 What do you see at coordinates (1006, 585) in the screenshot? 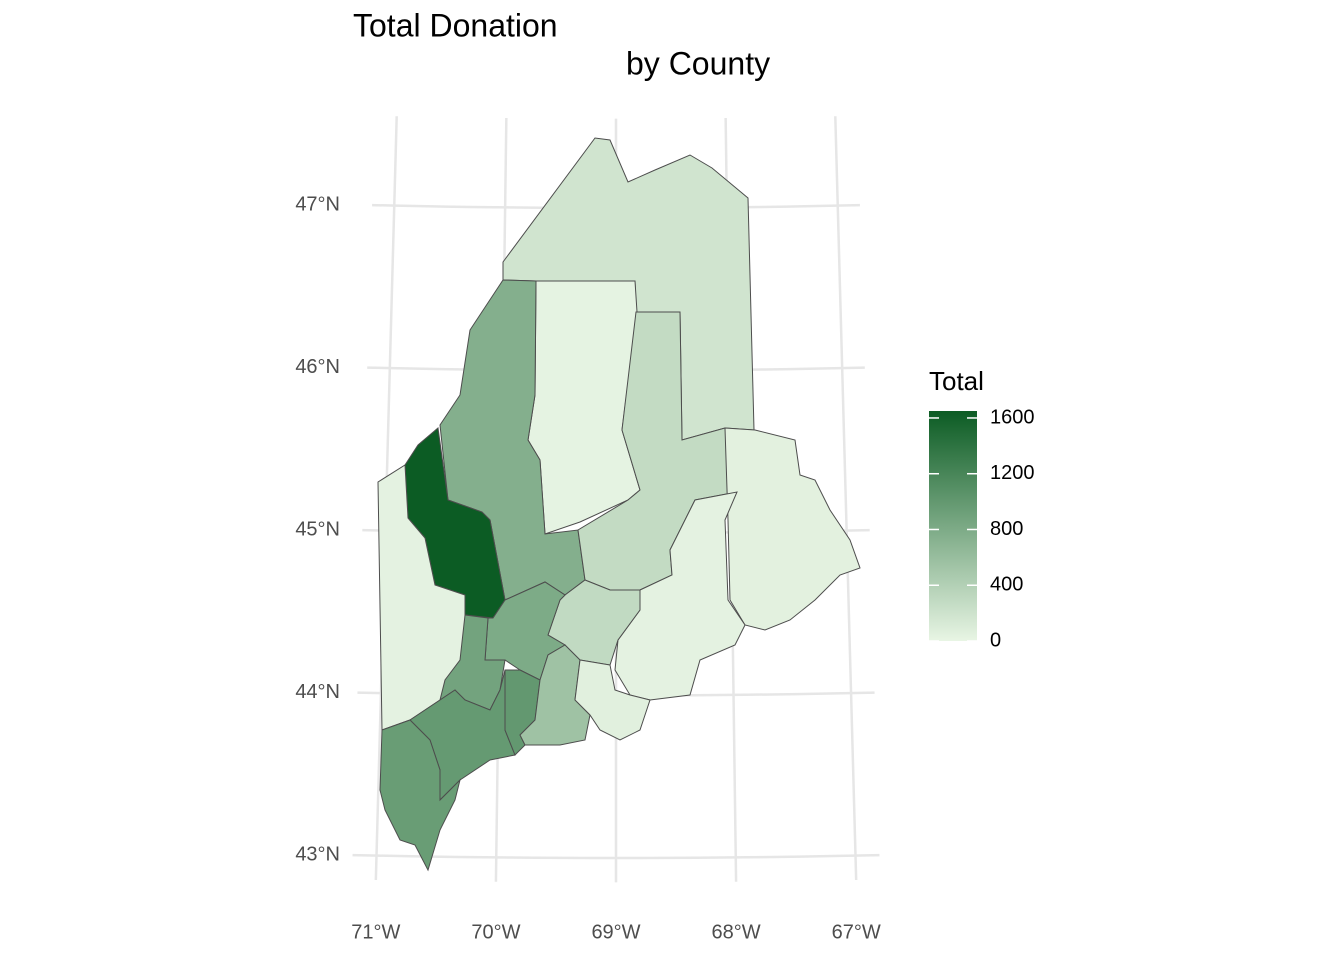
I see `legend-tick-label: 400` at bounding box center [1006, 585].